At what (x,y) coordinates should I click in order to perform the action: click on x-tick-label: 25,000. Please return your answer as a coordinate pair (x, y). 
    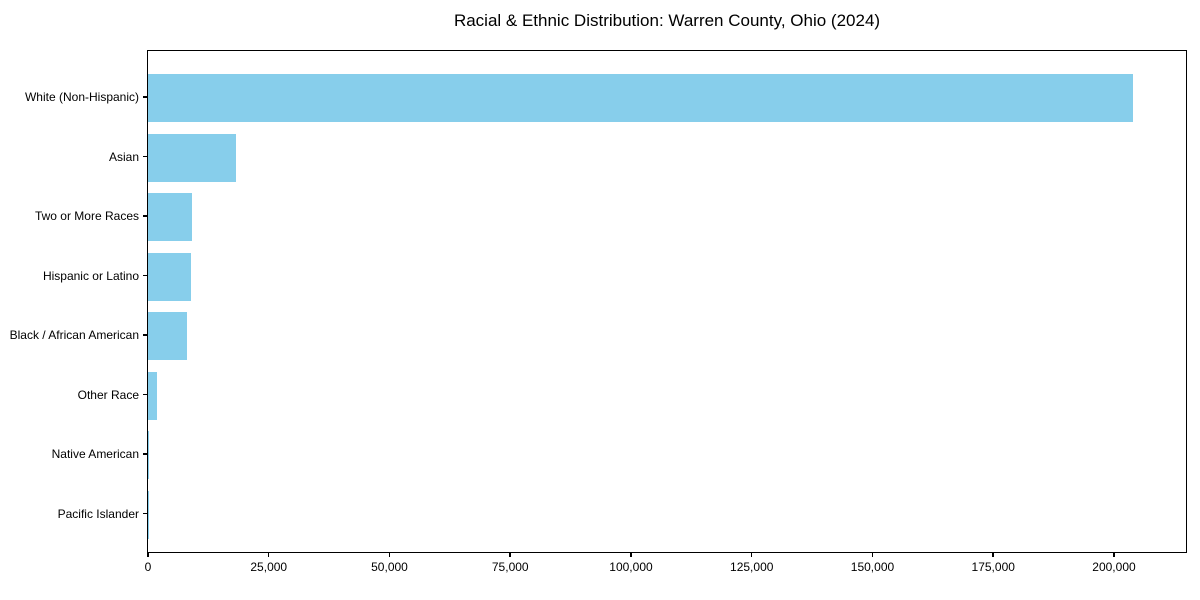
    Looking at the image, I should click on (269, 567).